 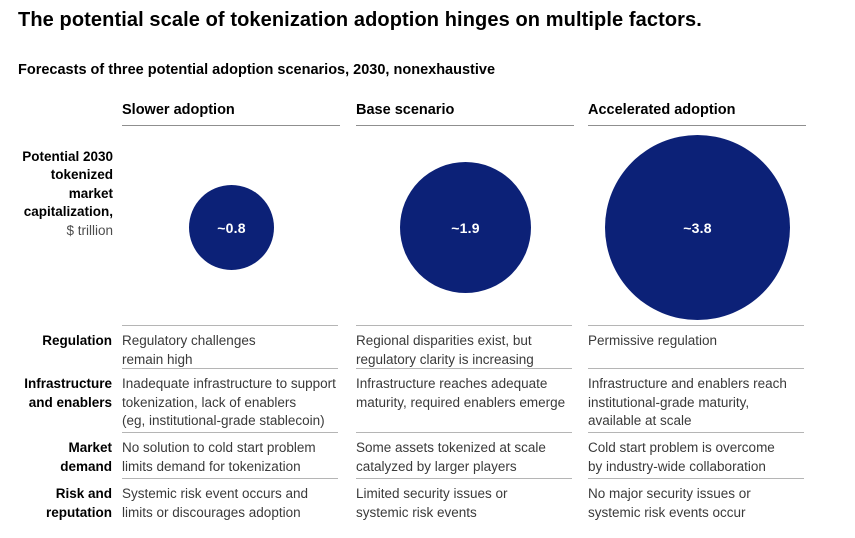 What do you see at coordinates (77, 340) in the screenshot?
I see `factor-label-regulation: Regulation` at bounding box center [77, 340].